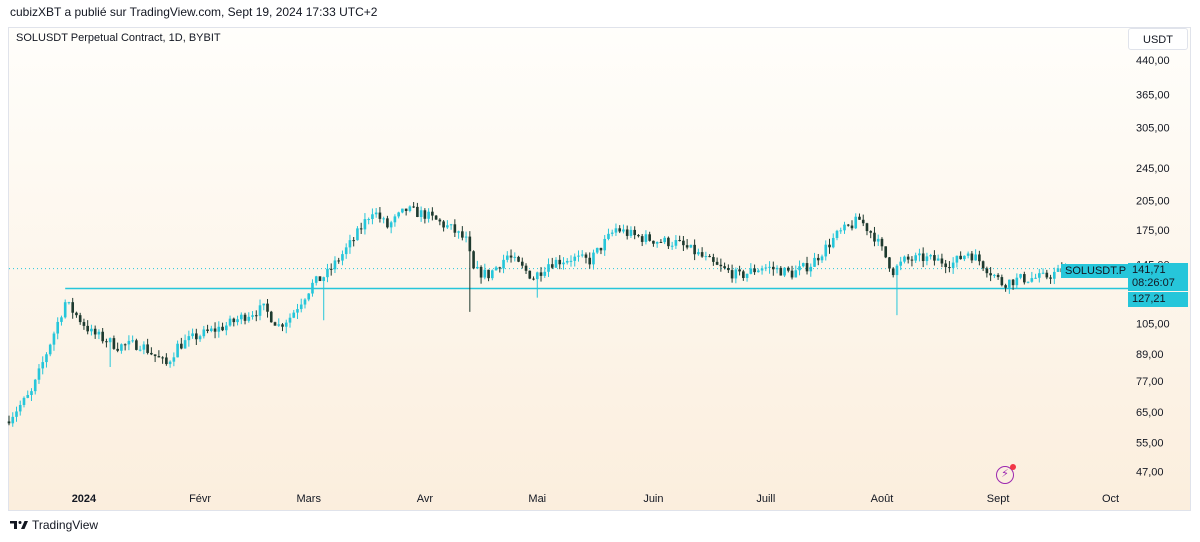 The width and height of the screenshot is (1200, 542). What do you see at coordinates (1150, 382) in the screenshot?
I see `y-tick-label: 77,00` at bounding box center [1150, 382].